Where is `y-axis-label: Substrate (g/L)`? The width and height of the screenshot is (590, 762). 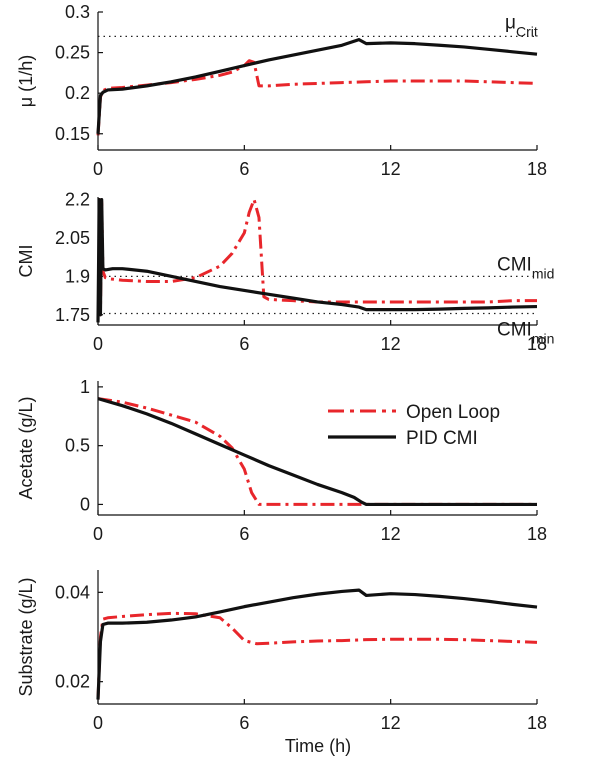
y-axis-label: Substrate (g/L) is located at coordinates (26, 636).